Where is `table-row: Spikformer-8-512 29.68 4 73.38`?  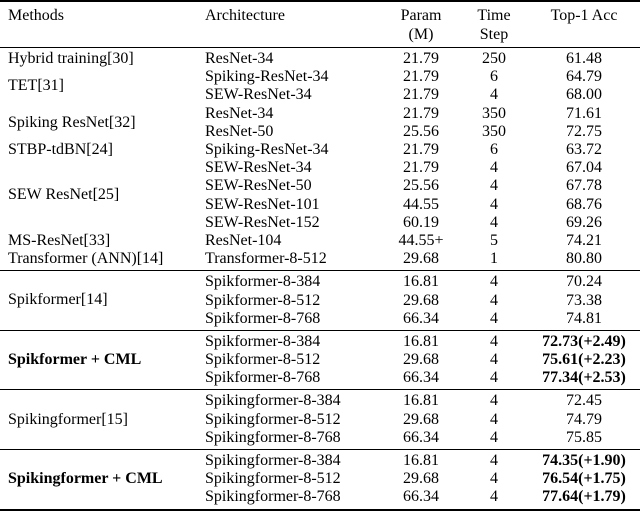 table-row: Spikformer-8-512 29.68 4 73.38 is located at coordinates (420, 301).